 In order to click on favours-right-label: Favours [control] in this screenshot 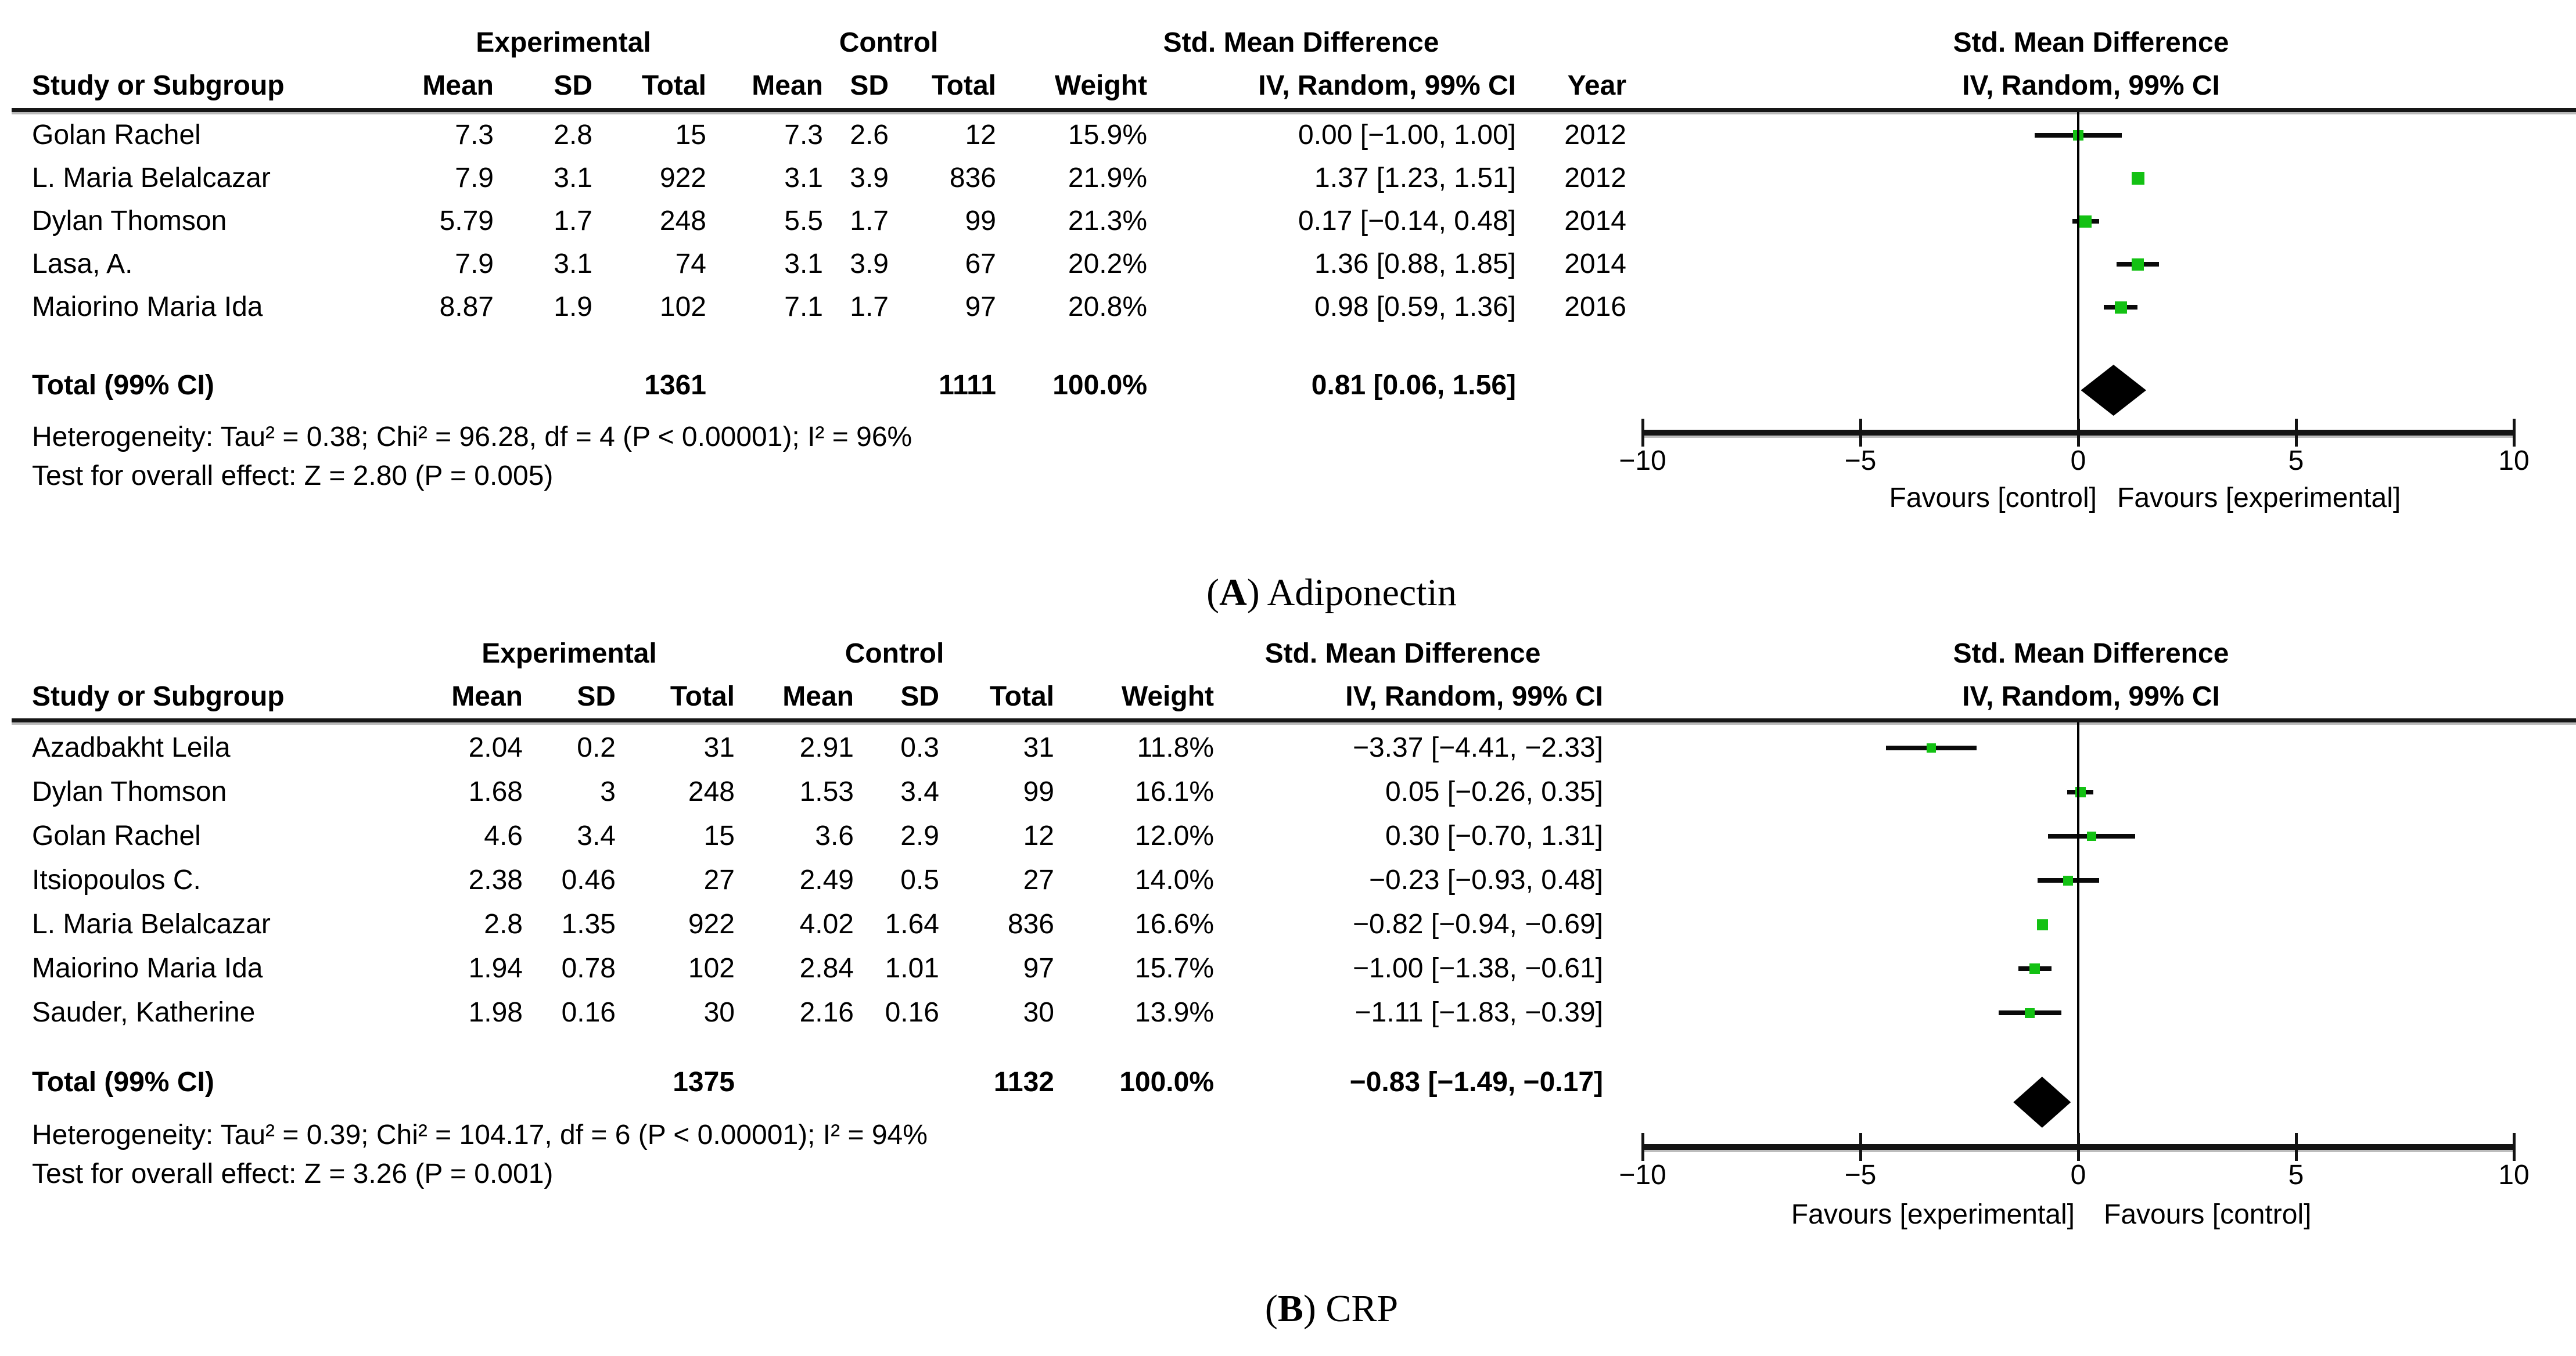, I will do `click(2208, 1214)`.